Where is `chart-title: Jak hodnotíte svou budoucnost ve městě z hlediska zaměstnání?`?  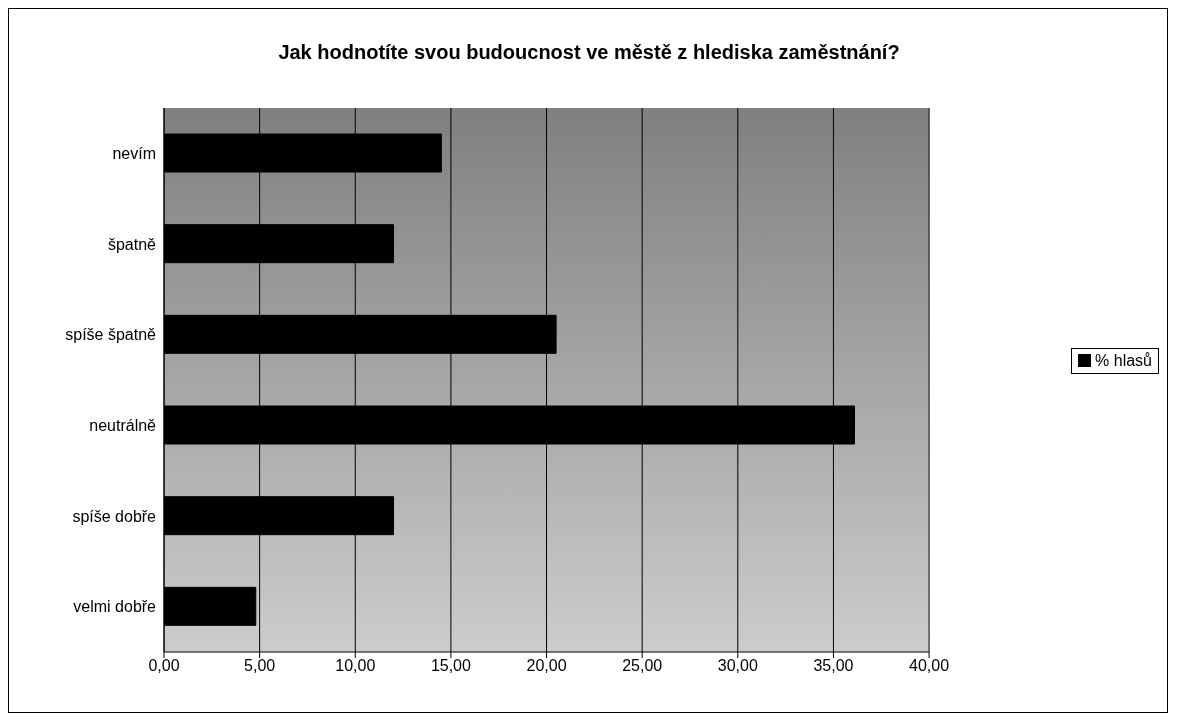 chart-title: Jak hodnotíte svou budoucnost ve městě z hlediska zaměstnání? is located at coordinates (589, 52).